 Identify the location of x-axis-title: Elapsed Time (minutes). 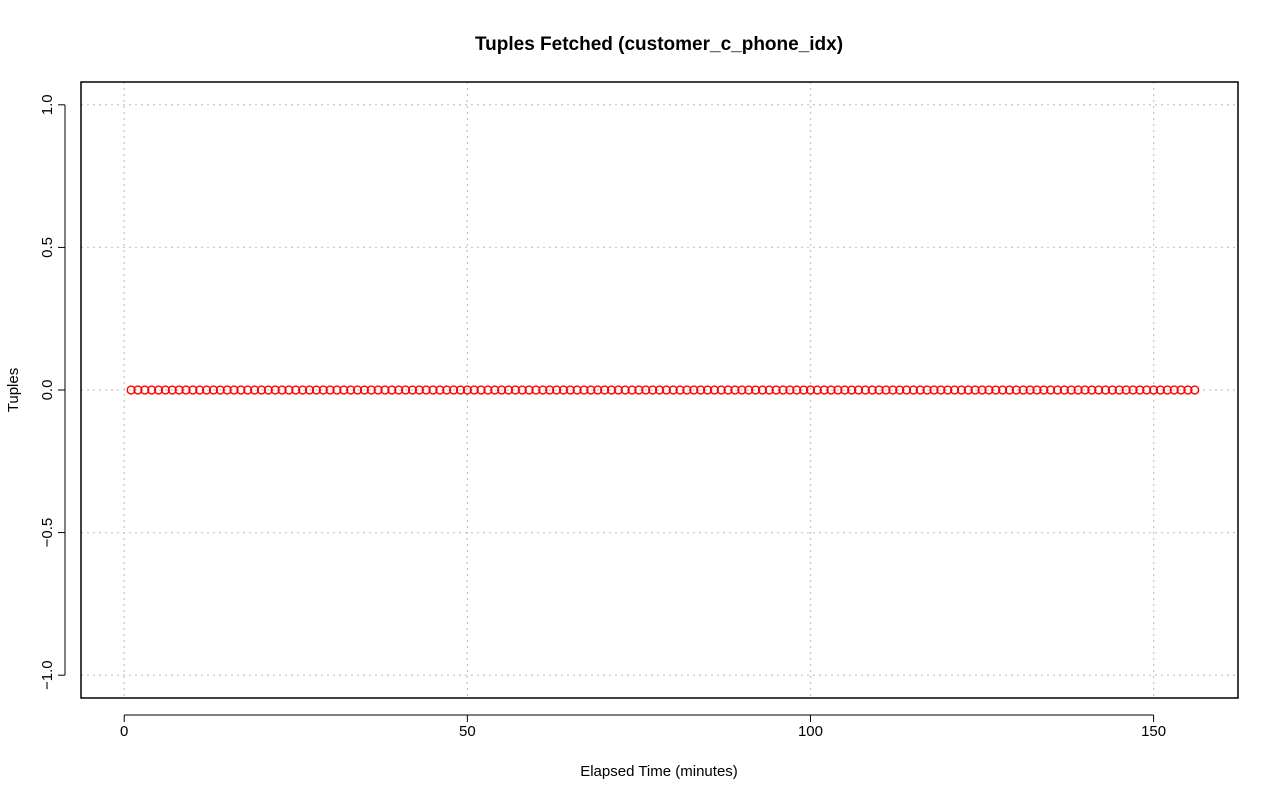
(659, 771).